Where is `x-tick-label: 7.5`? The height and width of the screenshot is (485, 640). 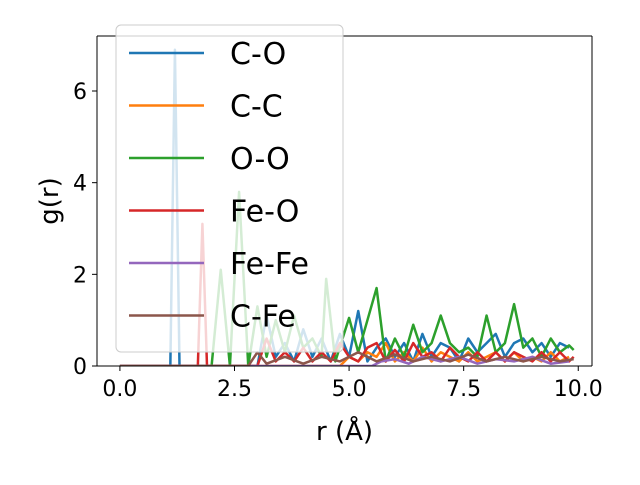 x-tick-label: 7.5 is located at coordinates (463, 389).